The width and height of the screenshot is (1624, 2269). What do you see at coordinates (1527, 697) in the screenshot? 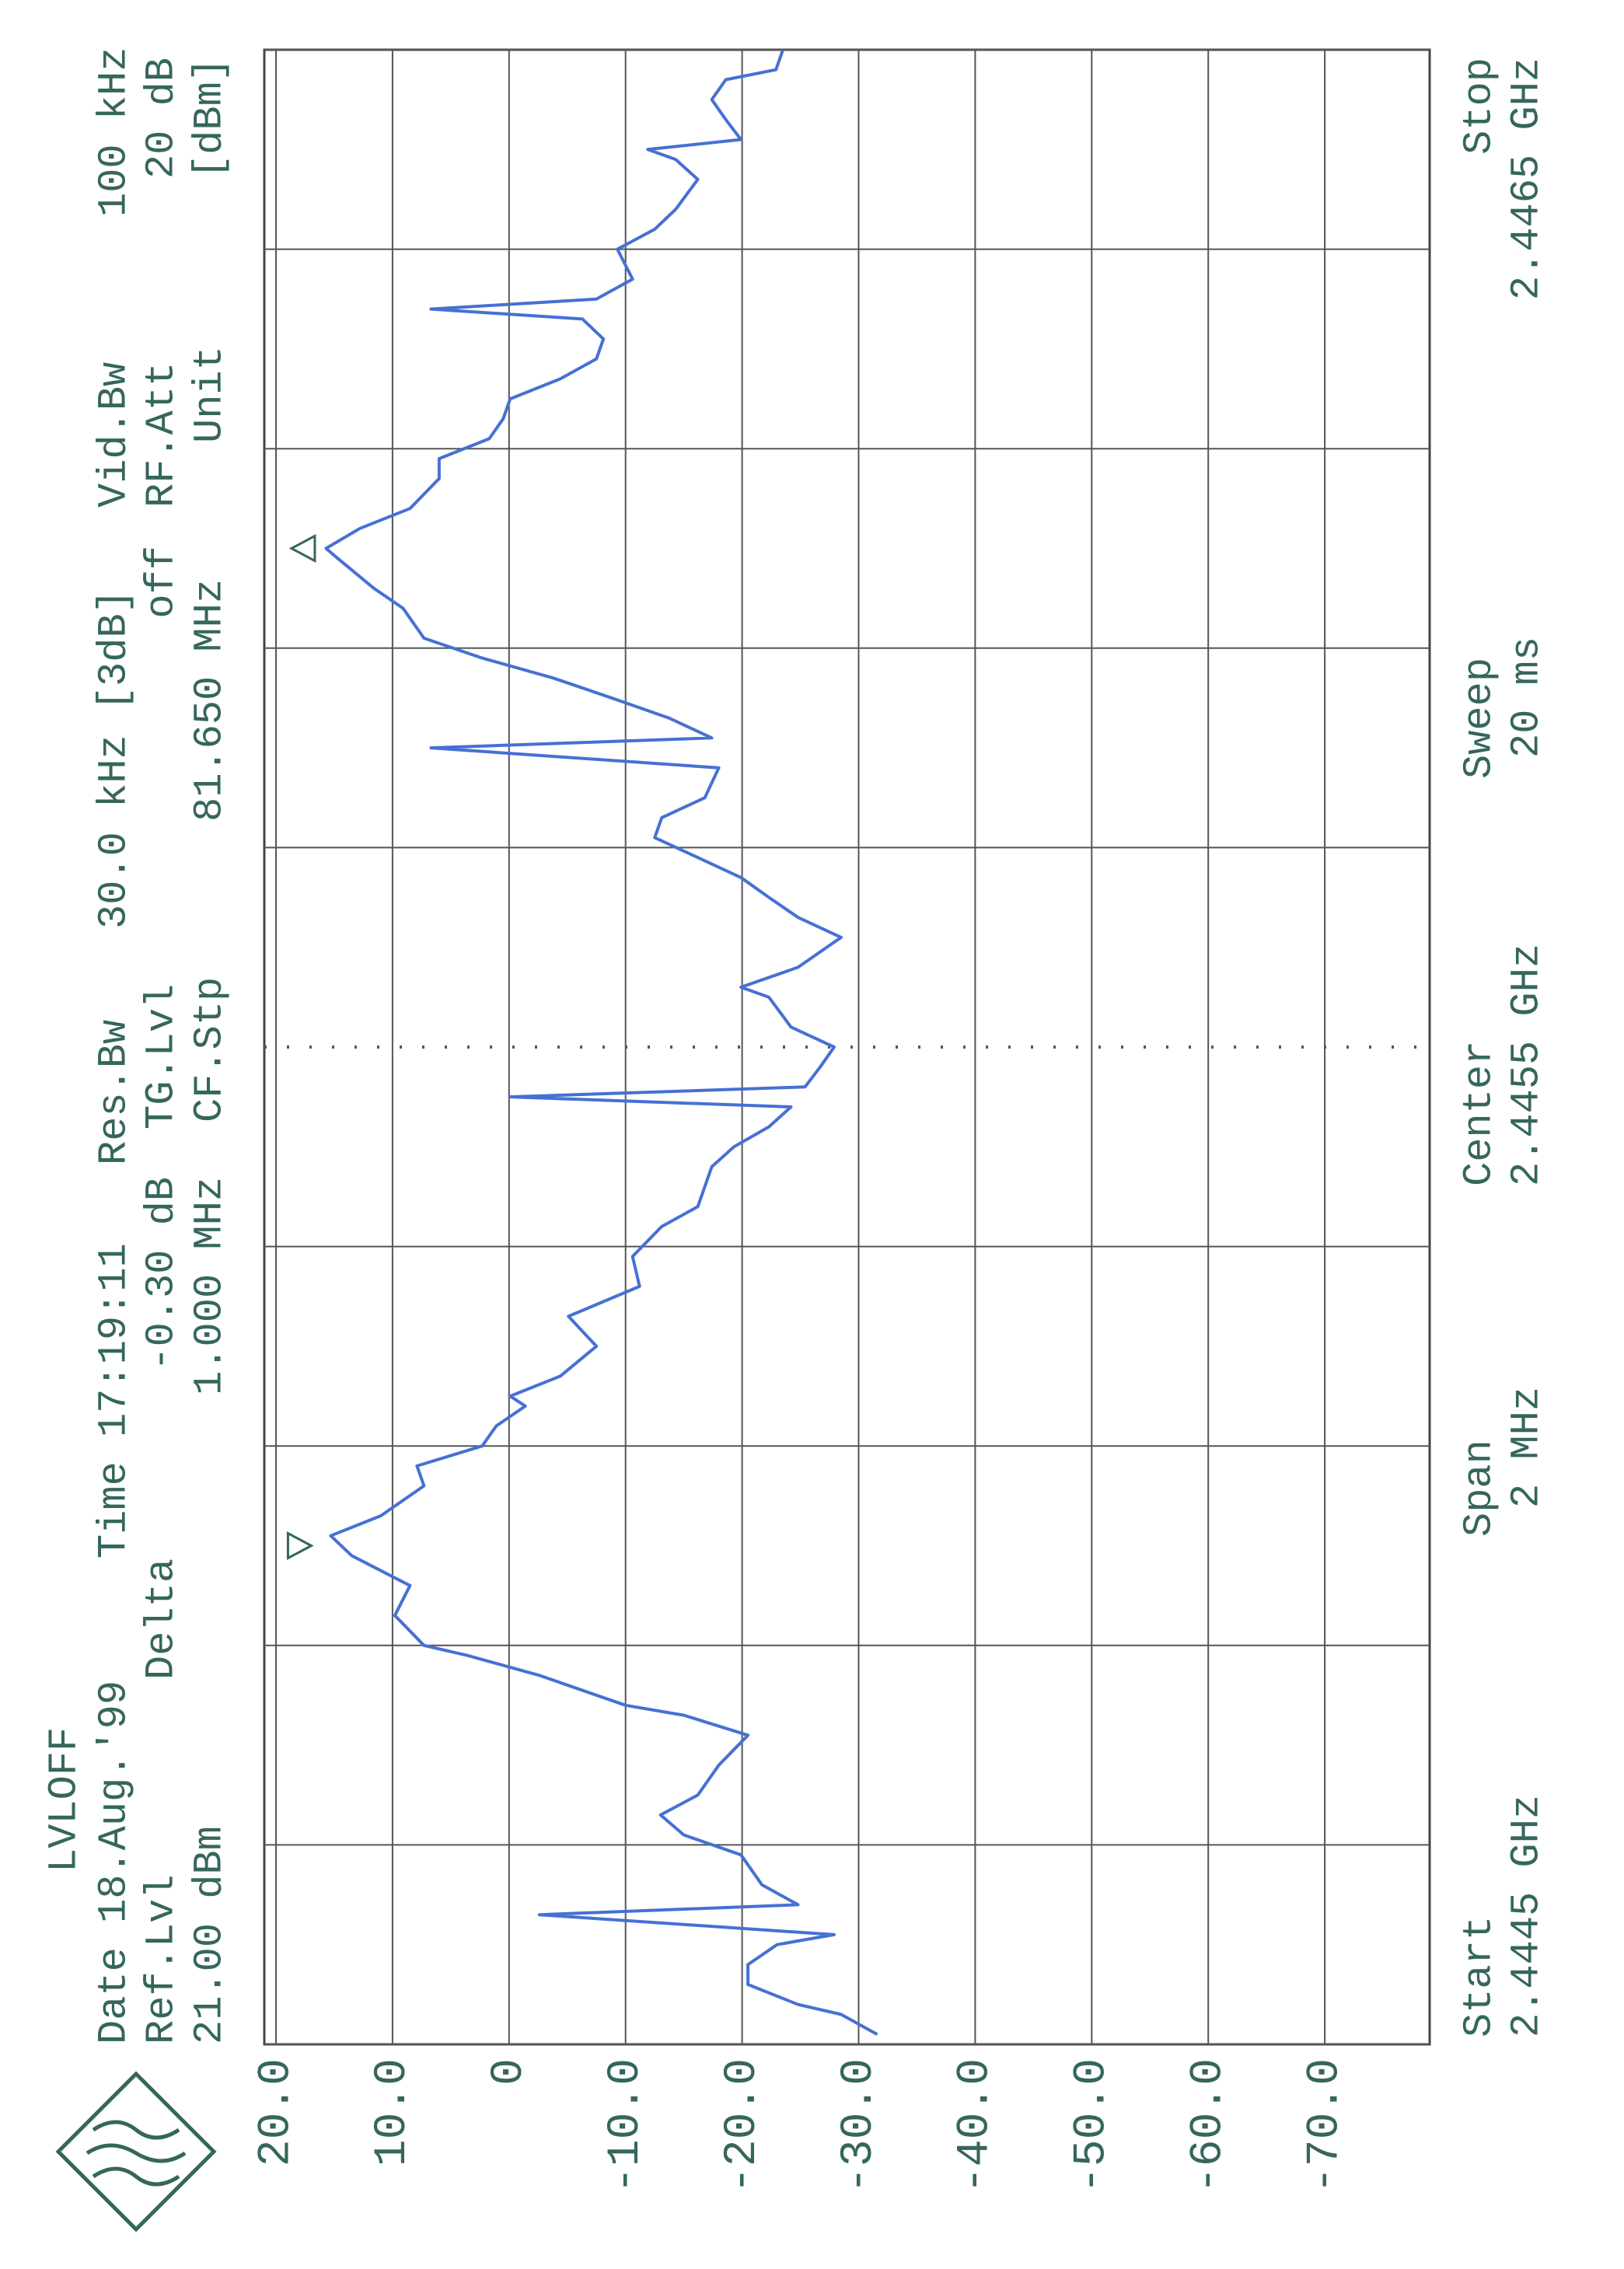
I see `footer-text: 20 ms` at bounding box center [1527, 697].